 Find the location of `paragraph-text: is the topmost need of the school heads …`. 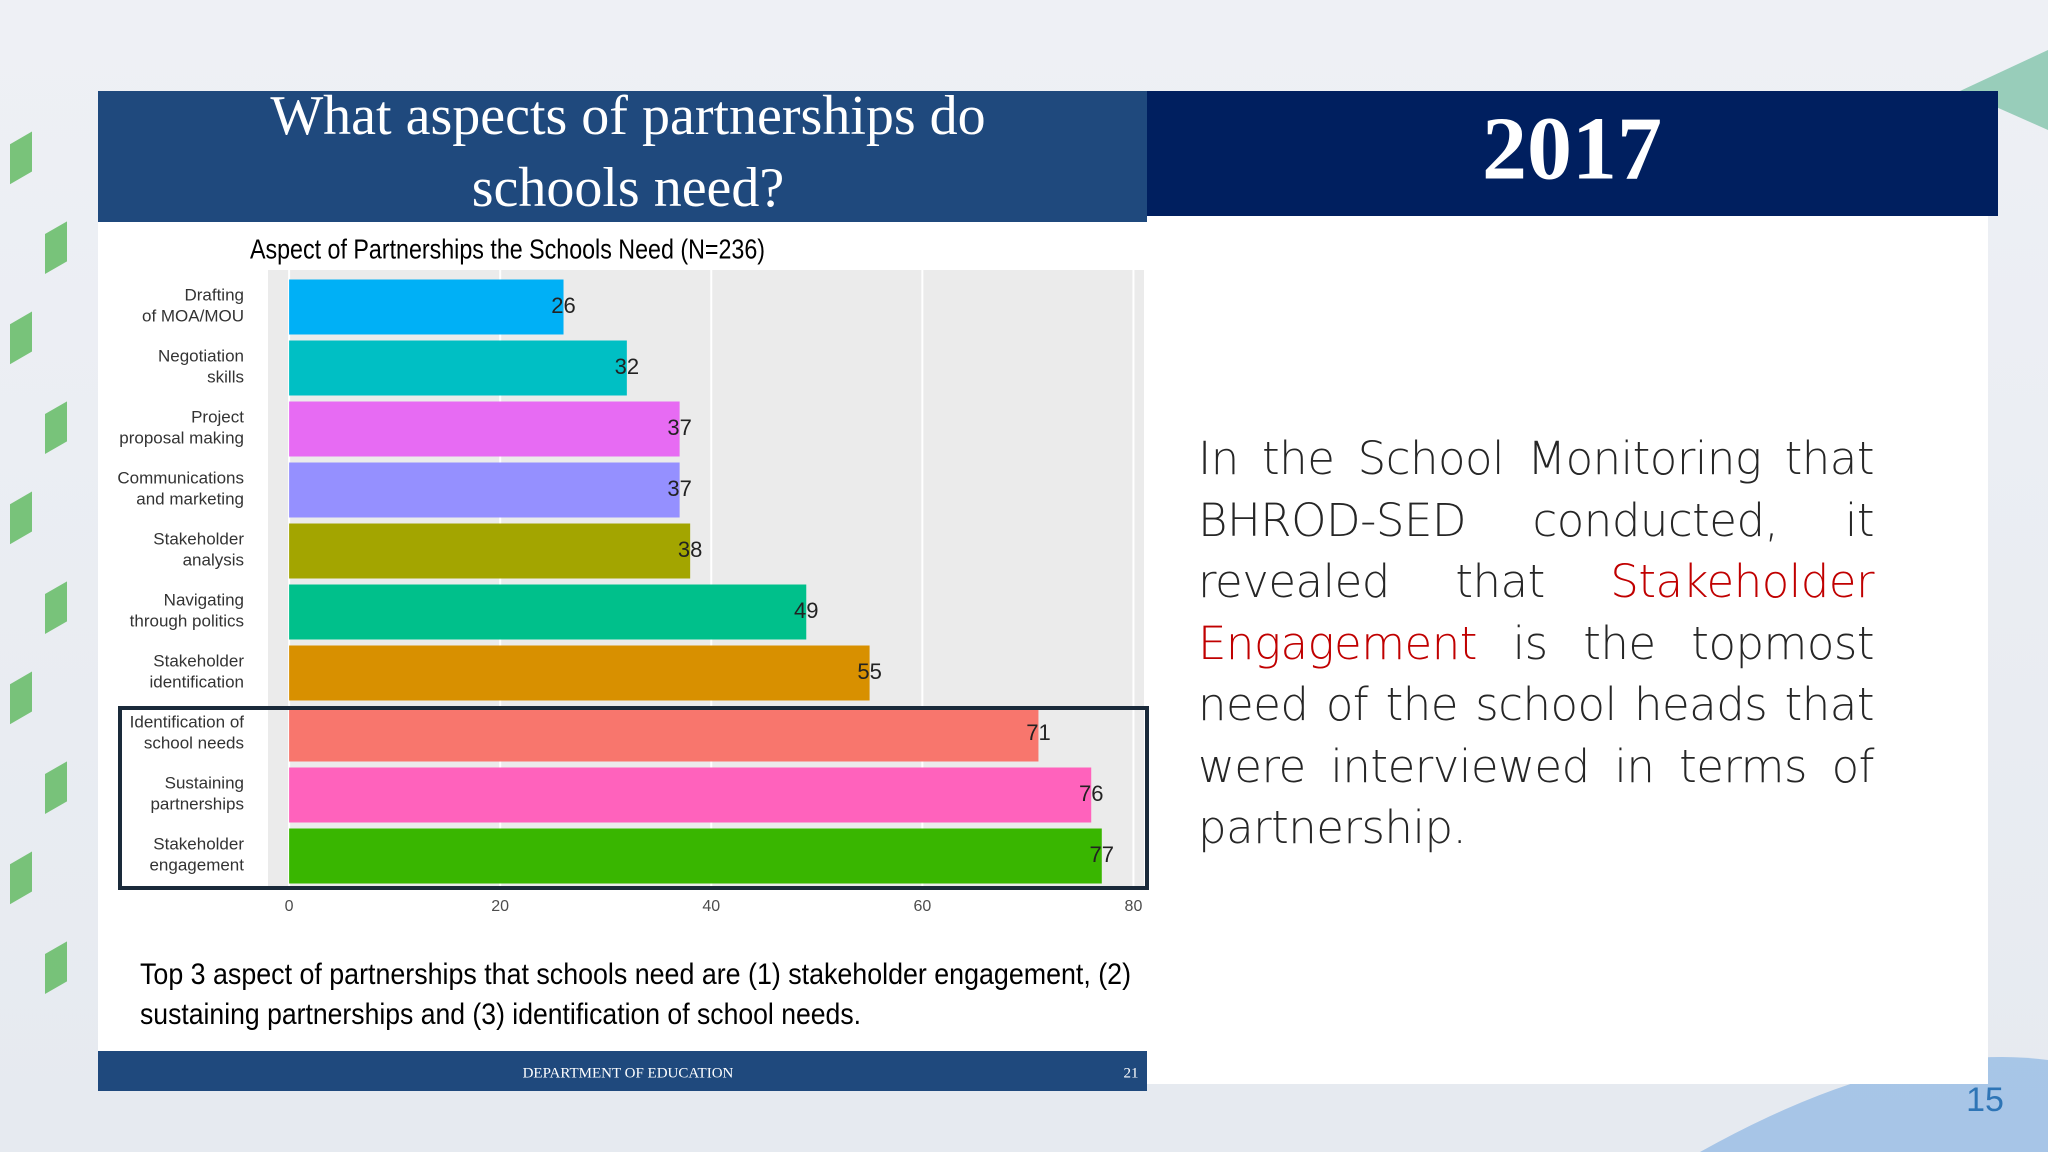

paragraph-text: is the topmost need of the school heads … is located at coordinates (1536, 735).